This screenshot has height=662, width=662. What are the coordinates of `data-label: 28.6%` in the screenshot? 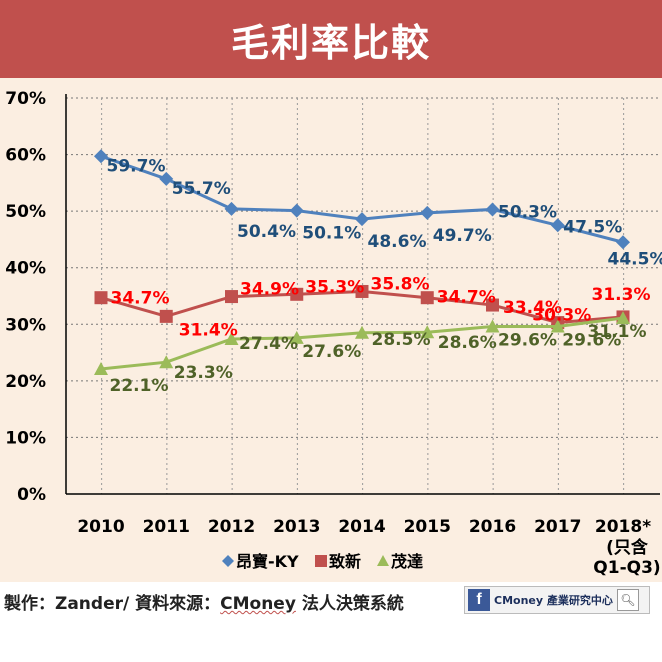 It's located at (467, 343).